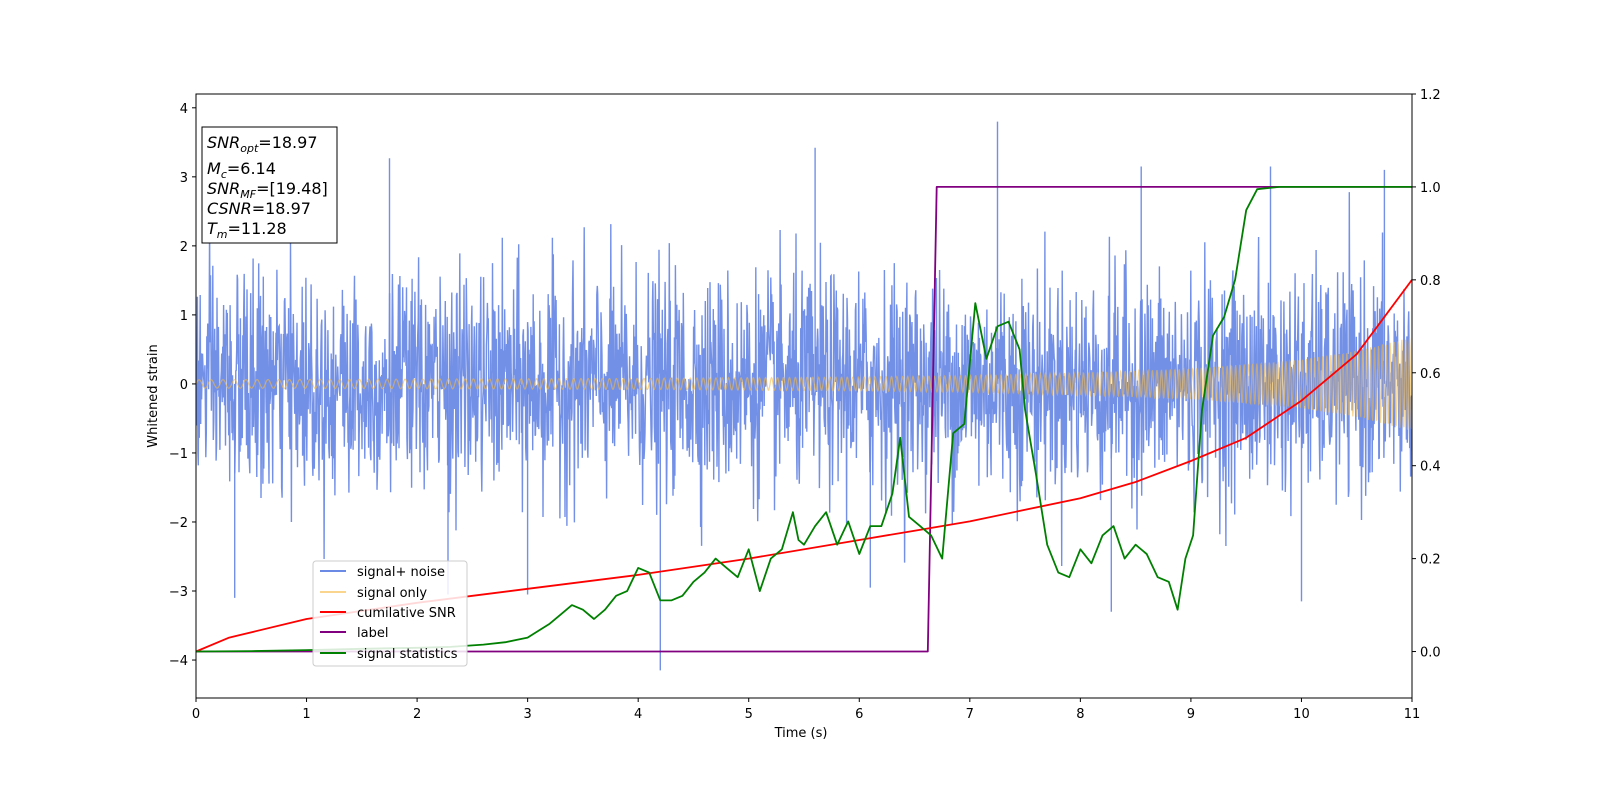 The height and width of the screenshot is (800, 1600). What do you see at coordinates (1430, 281) in the screenshot?
I see `y-right-tick-label: 0.8` at bounding box center [1430, 281].